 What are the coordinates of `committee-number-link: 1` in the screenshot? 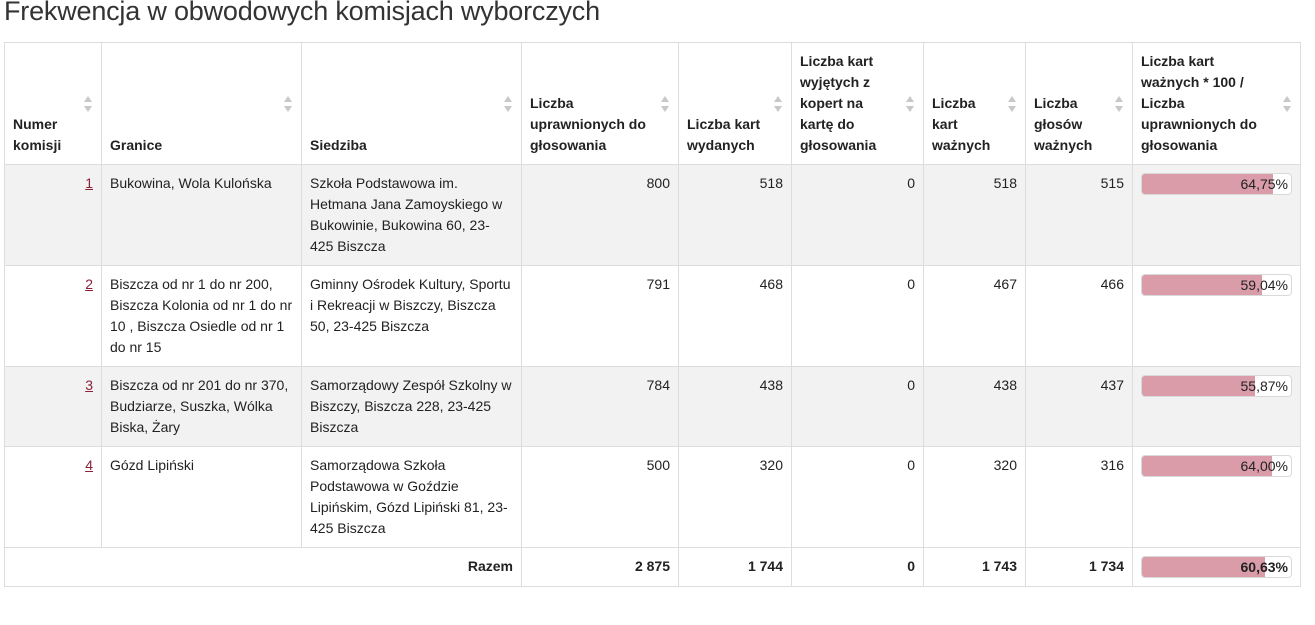 It's located at (89, 183).